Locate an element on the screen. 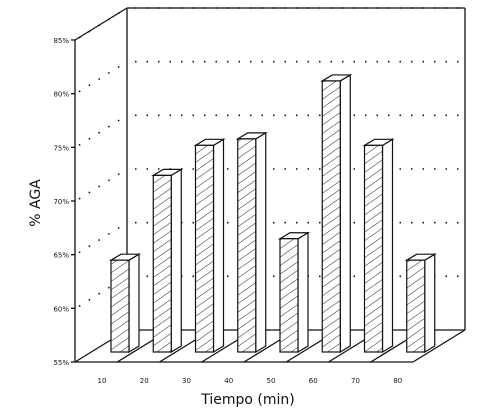 The height and width of the screenshot is (415, 491). y-tick-label: 80% is located at coordinates (61, 95).